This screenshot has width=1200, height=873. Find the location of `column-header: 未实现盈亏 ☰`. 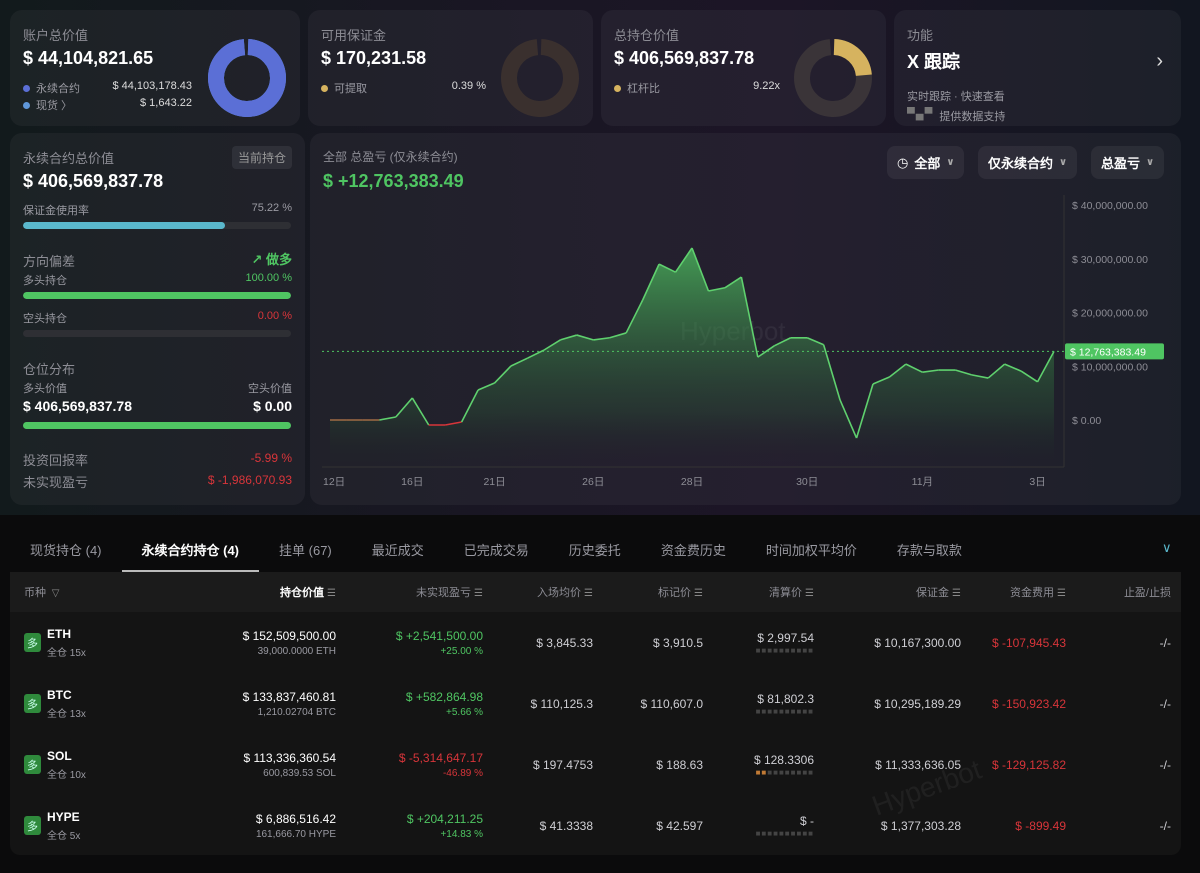

column-header: 未实现盈亏 ☰ is located at coordinates (409, 592).